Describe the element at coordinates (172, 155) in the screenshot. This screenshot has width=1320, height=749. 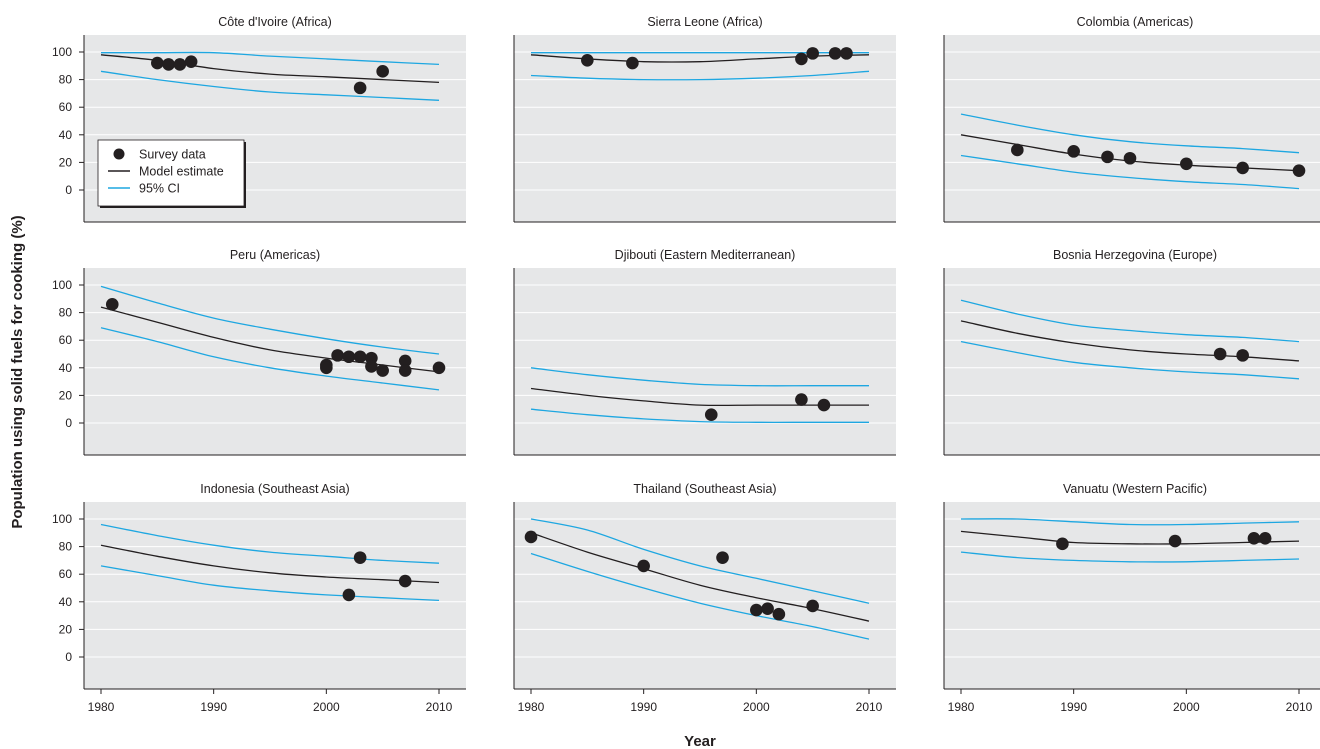
I see `legend-label: Survey data` at that location.